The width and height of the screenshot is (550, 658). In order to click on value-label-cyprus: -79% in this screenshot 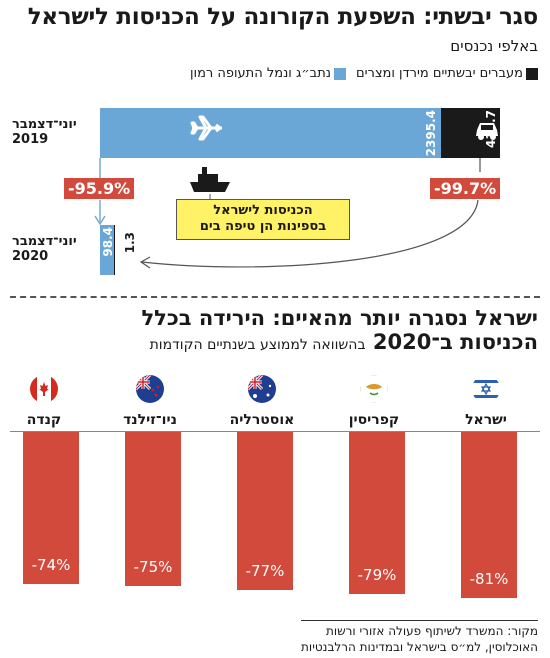, I will do `click(377, 574)`.